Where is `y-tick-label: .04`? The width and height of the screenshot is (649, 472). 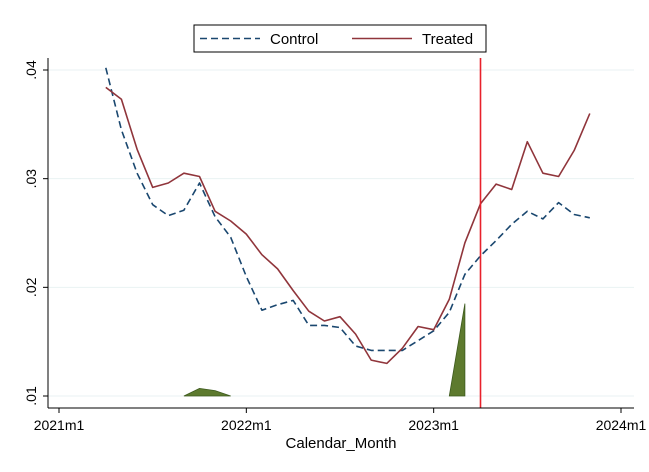 y-tick-label: .04 is located at coordinates (31, 70).